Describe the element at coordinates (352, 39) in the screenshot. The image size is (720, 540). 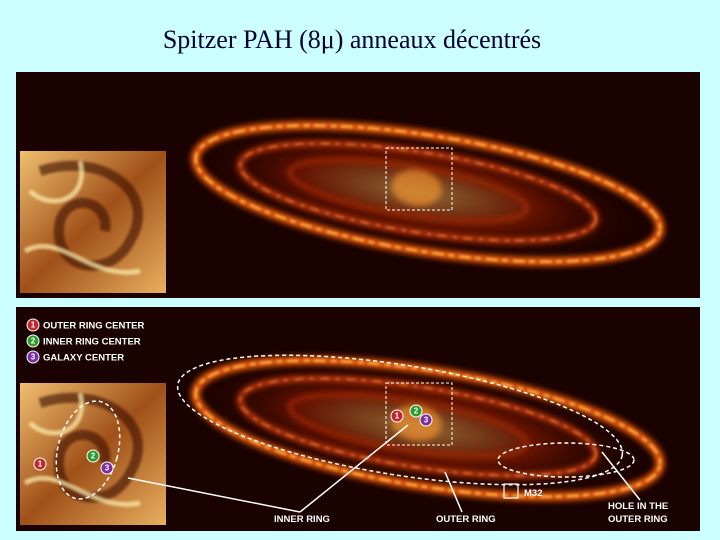
I see `slide-title: Spitzer PAH (8μ) anneaux décentrés` at that location.